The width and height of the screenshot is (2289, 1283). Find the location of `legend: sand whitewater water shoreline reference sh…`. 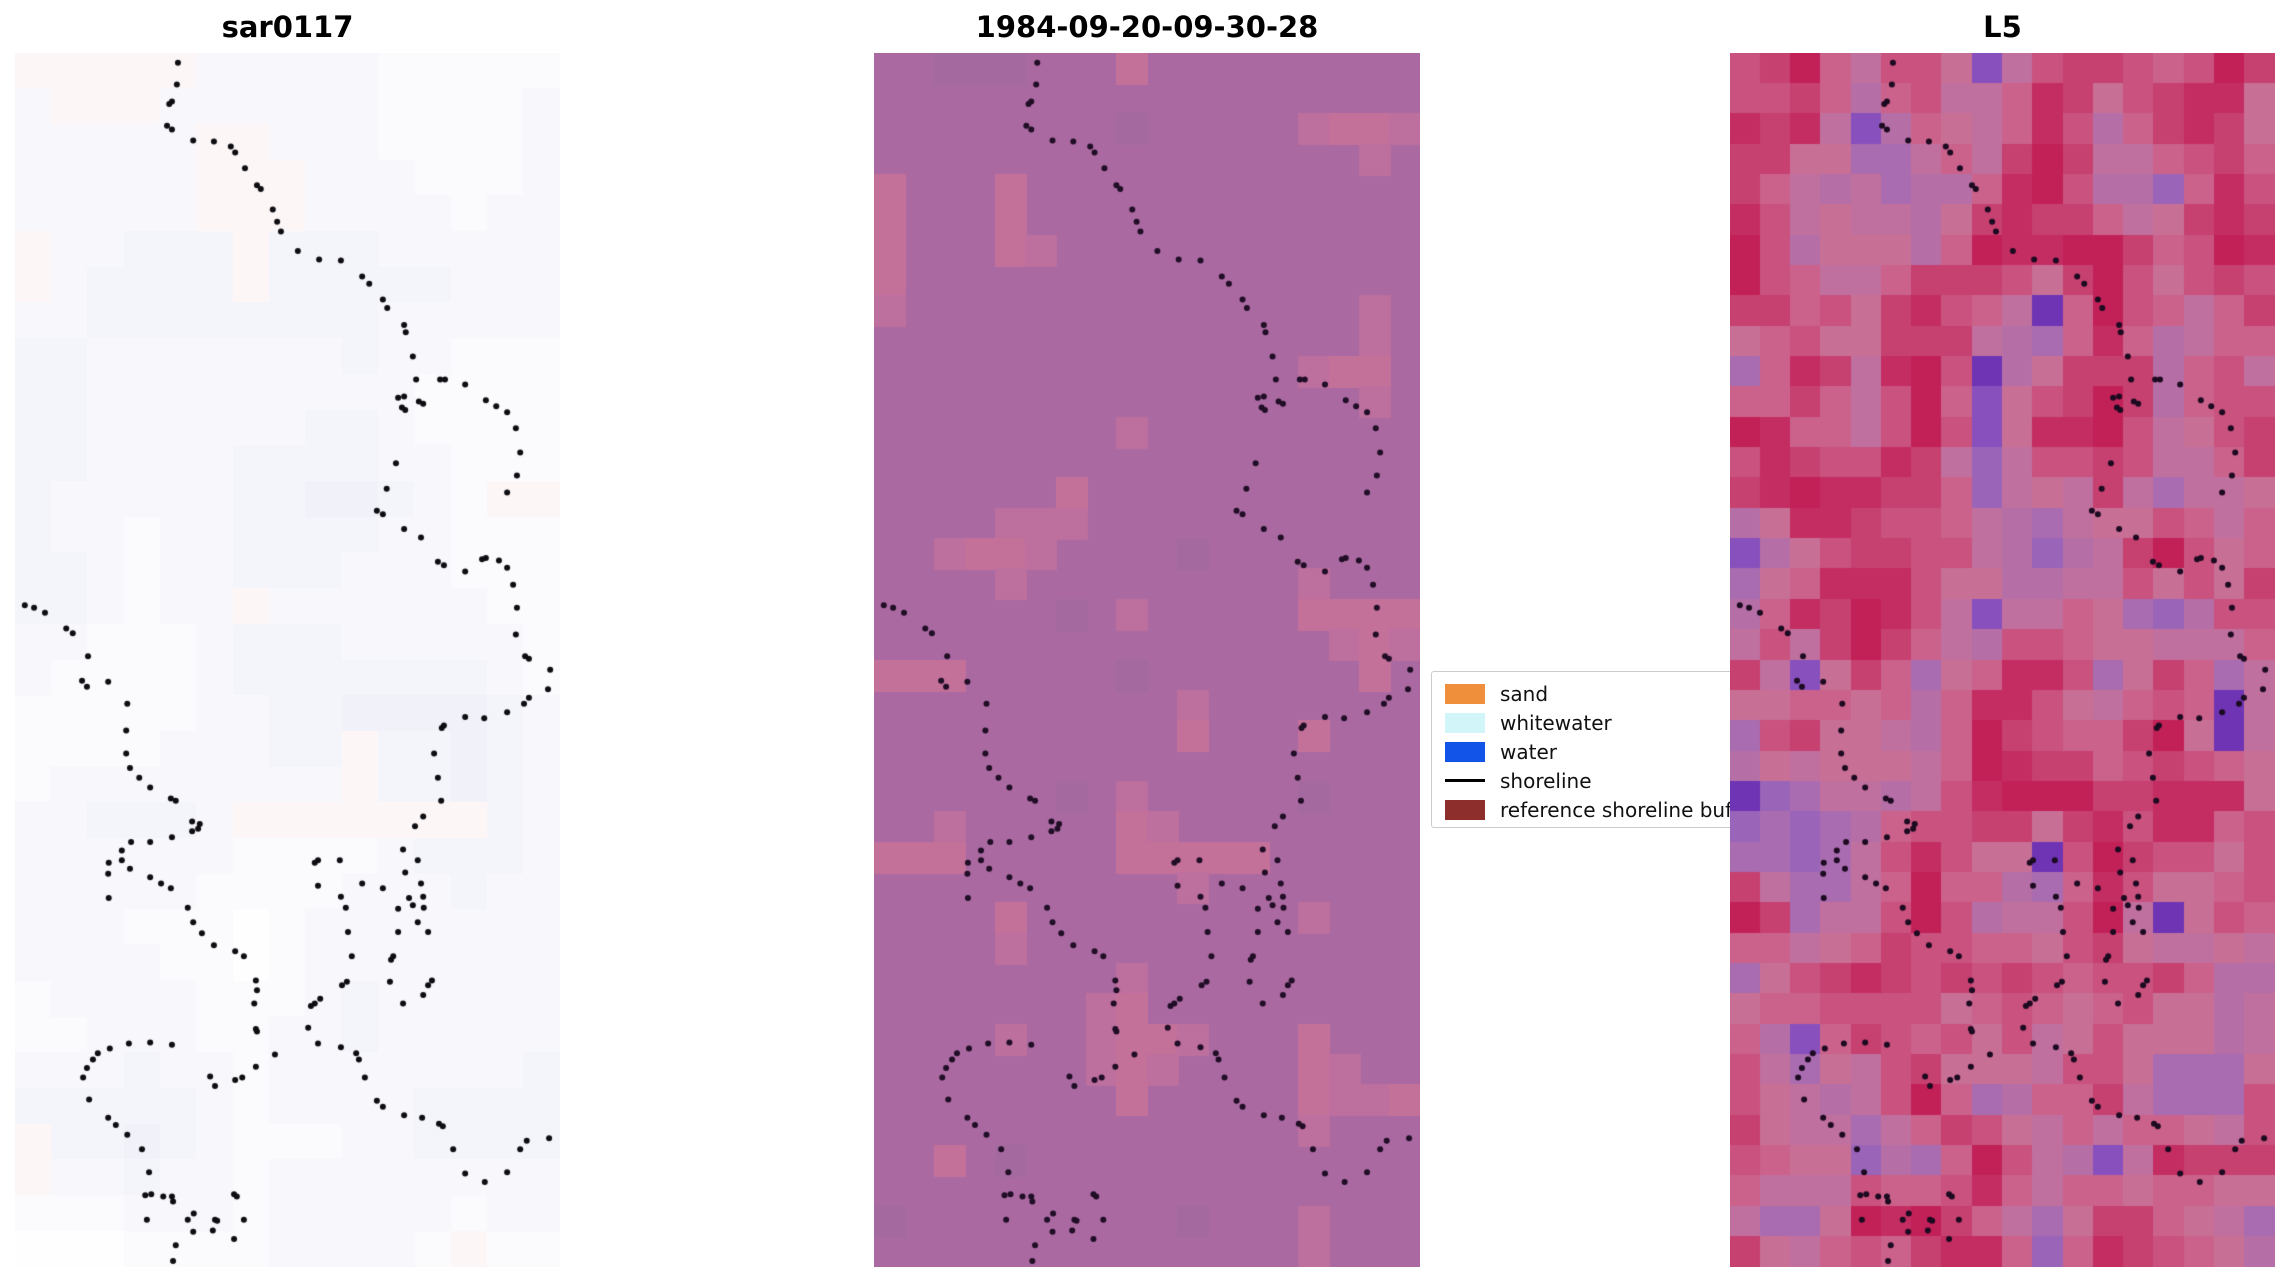

legend: sand whitewater water shoreline reference sh… is located at coordinates (1607, 749).